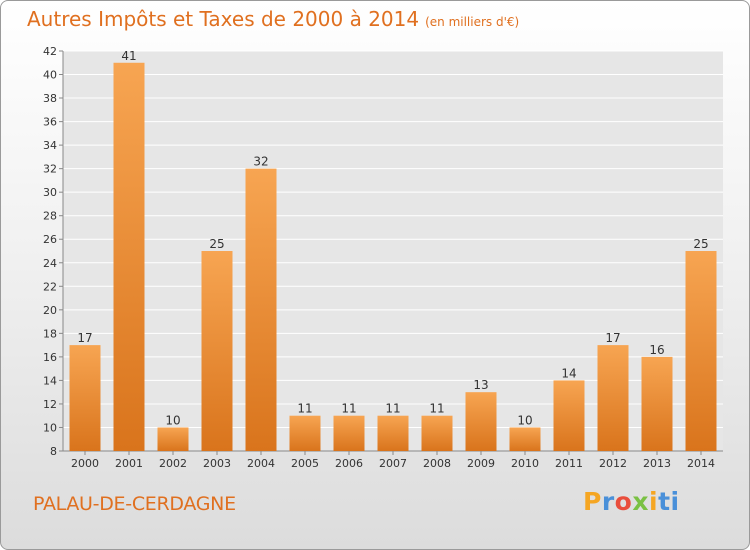 The image size is (750, 550). Describe the element at coordinates (50, 98) in the screenshot. I see `y-tick-label: 38` at that location.